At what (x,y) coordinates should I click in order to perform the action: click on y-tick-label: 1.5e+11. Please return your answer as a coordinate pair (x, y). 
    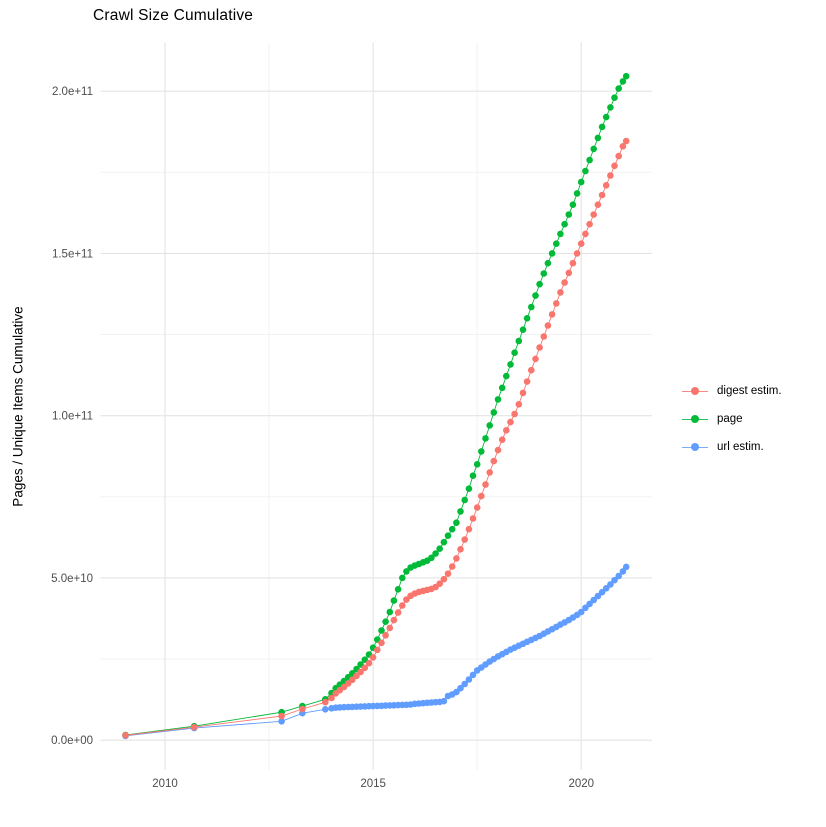
    Looking at the image, I should click on (72, 254).